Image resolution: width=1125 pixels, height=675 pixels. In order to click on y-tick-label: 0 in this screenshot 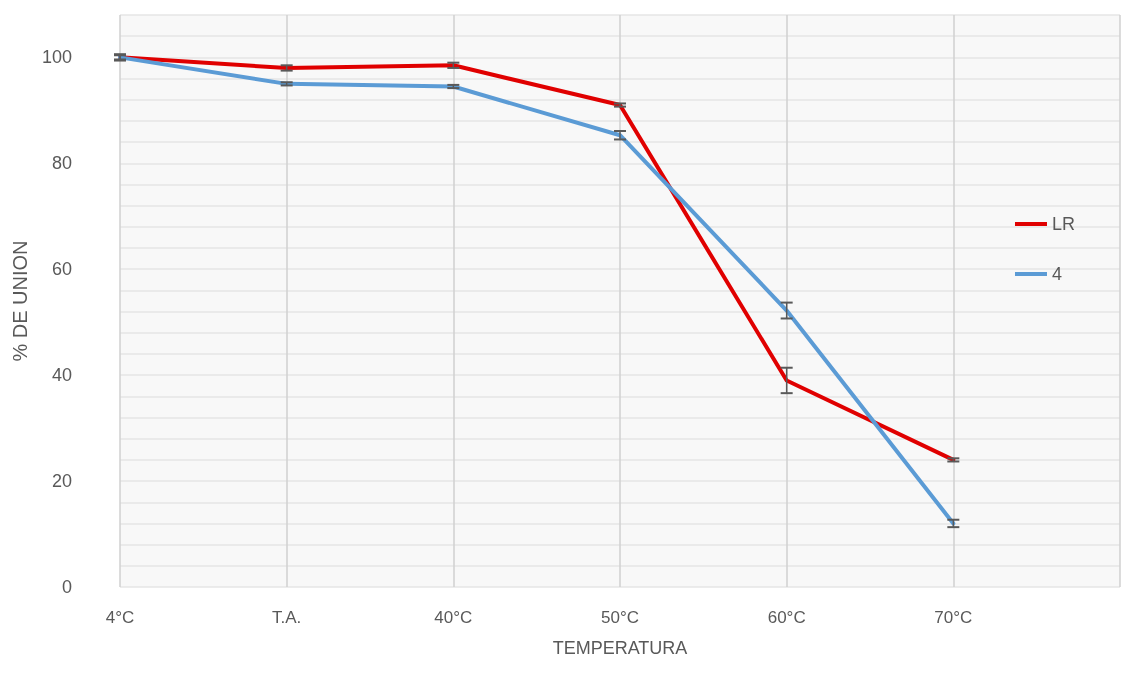, I will do `click(66, 587)`.